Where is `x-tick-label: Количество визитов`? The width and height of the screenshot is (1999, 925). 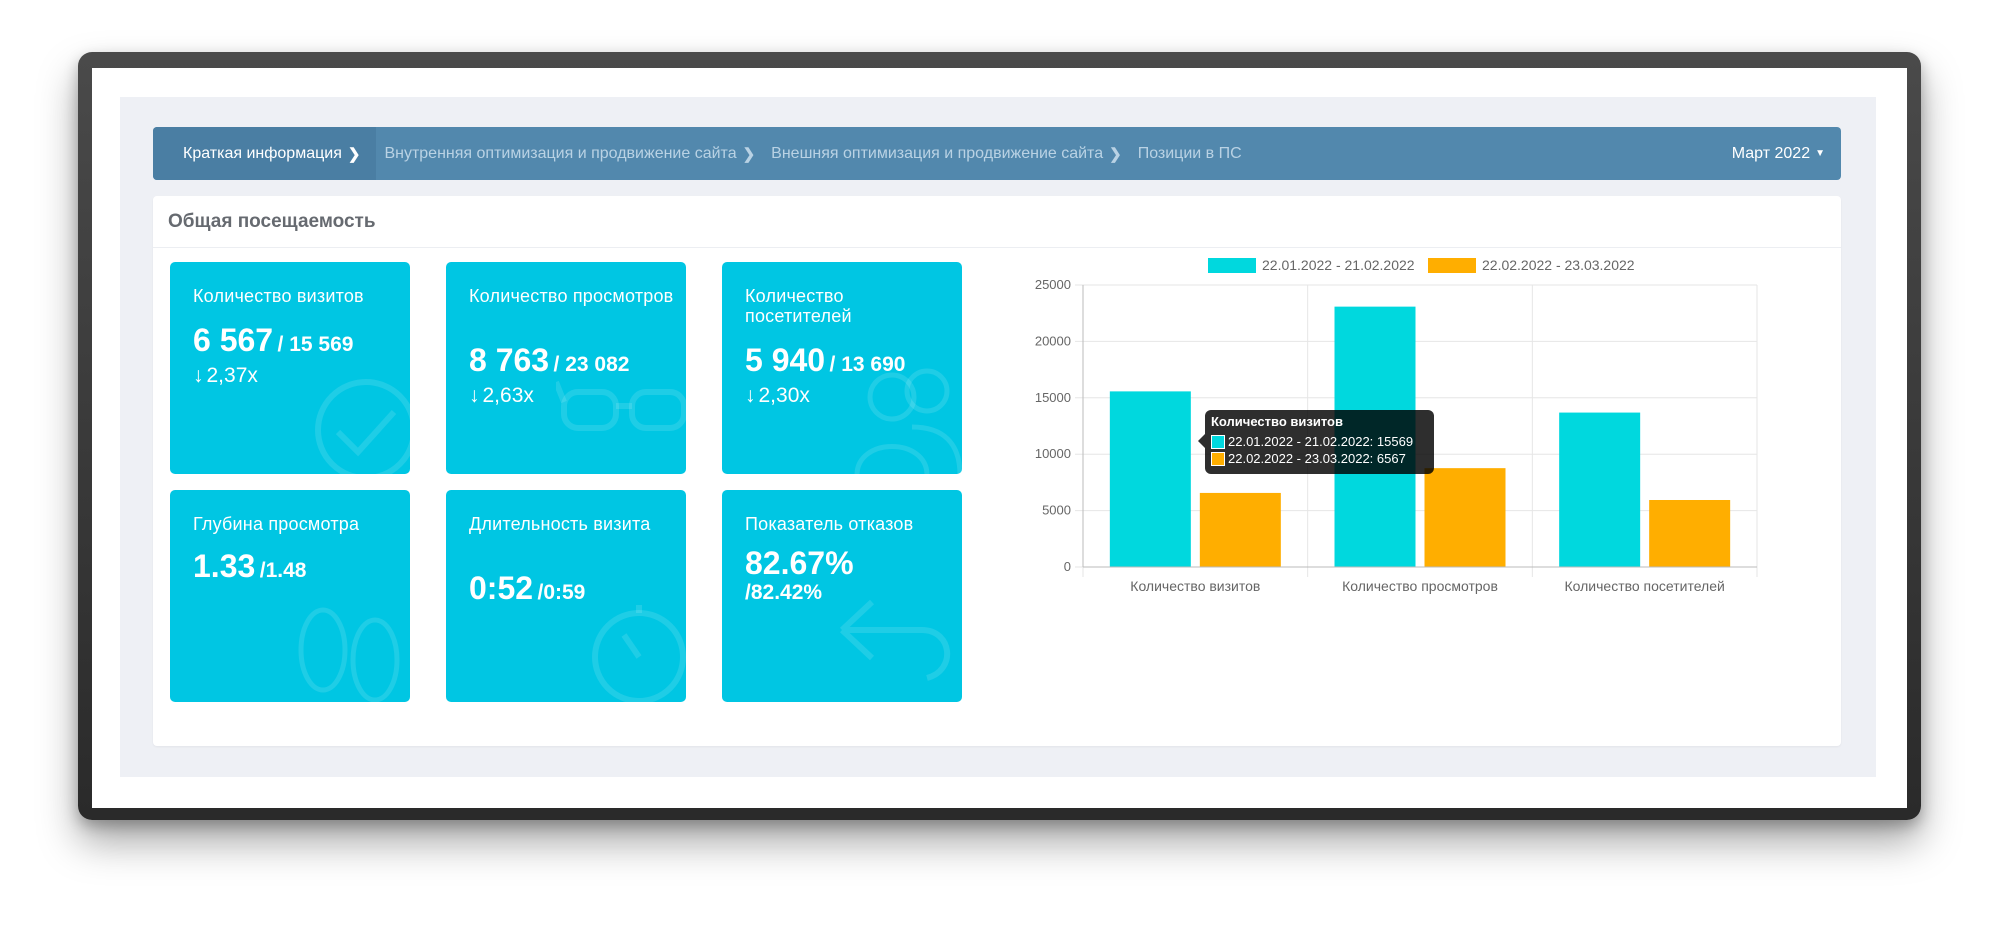 x-tick-label: Количество визитов is located at coordinates (1195, 586).